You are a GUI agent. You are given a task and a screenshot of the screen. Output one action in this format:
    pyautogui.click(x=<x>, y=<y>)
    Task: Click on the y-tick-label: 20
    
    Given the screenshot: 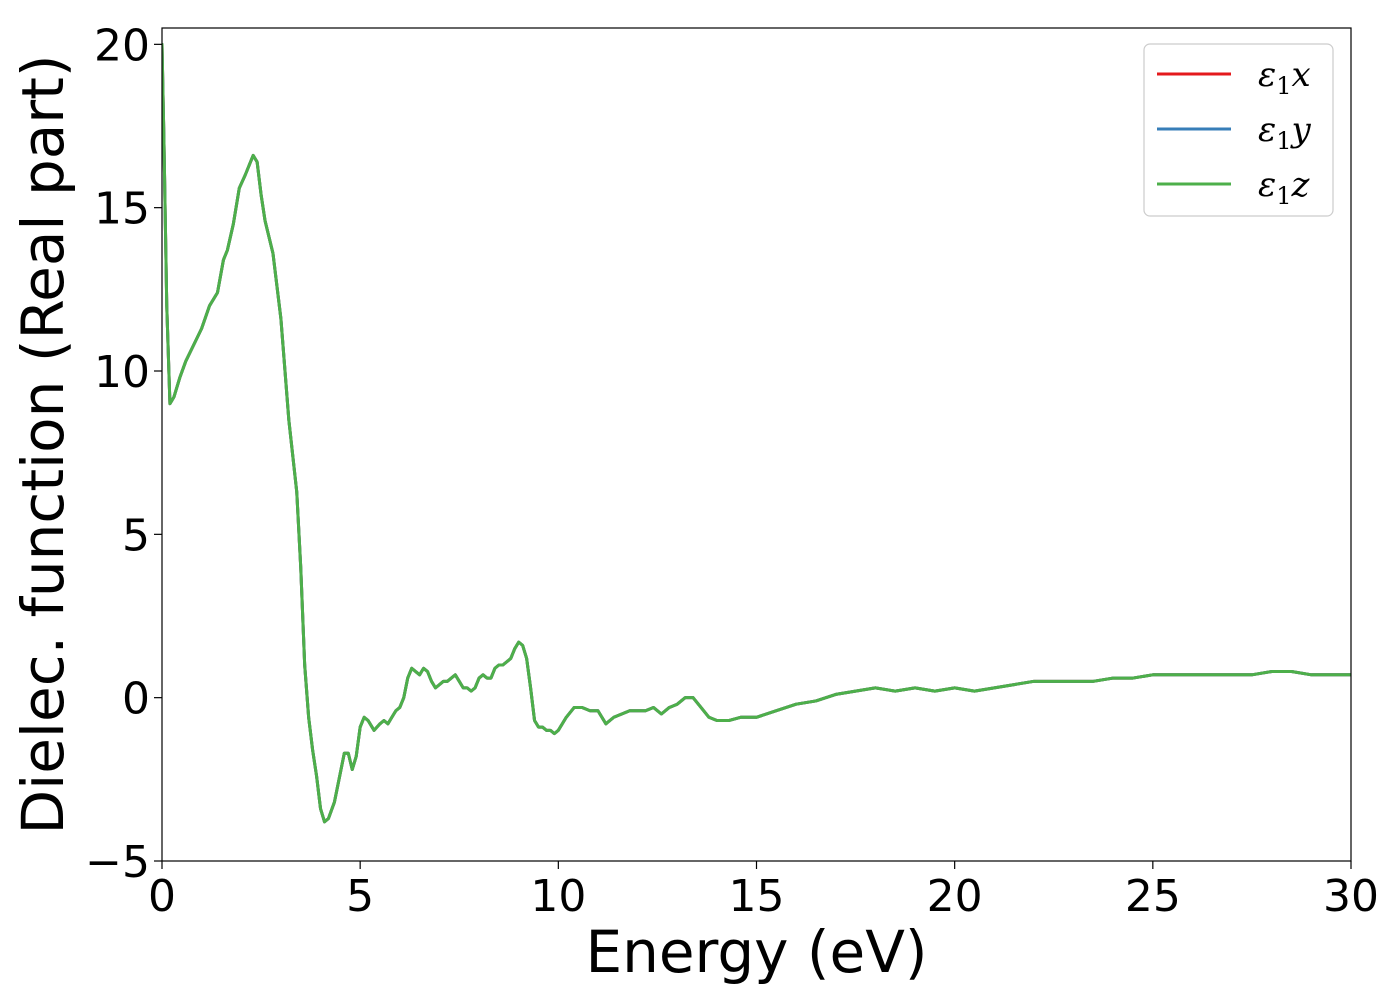 What is the action you would take?
    pyautogui.click(x=122, y=45)
    